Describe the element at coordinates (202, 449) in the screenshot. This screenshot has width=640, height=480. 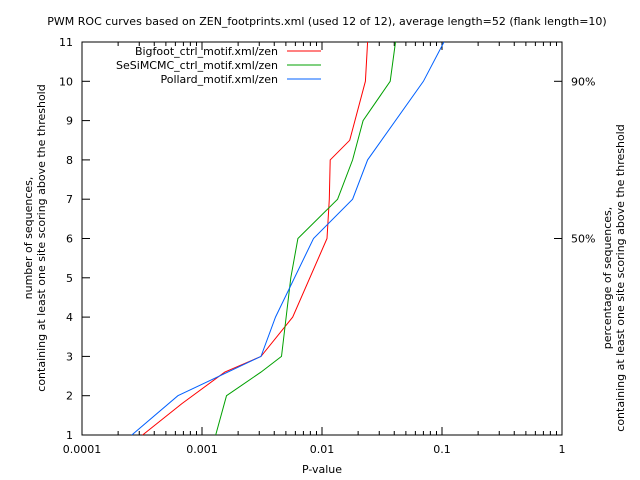
I see `x-tick-label: 0.001` at that location.